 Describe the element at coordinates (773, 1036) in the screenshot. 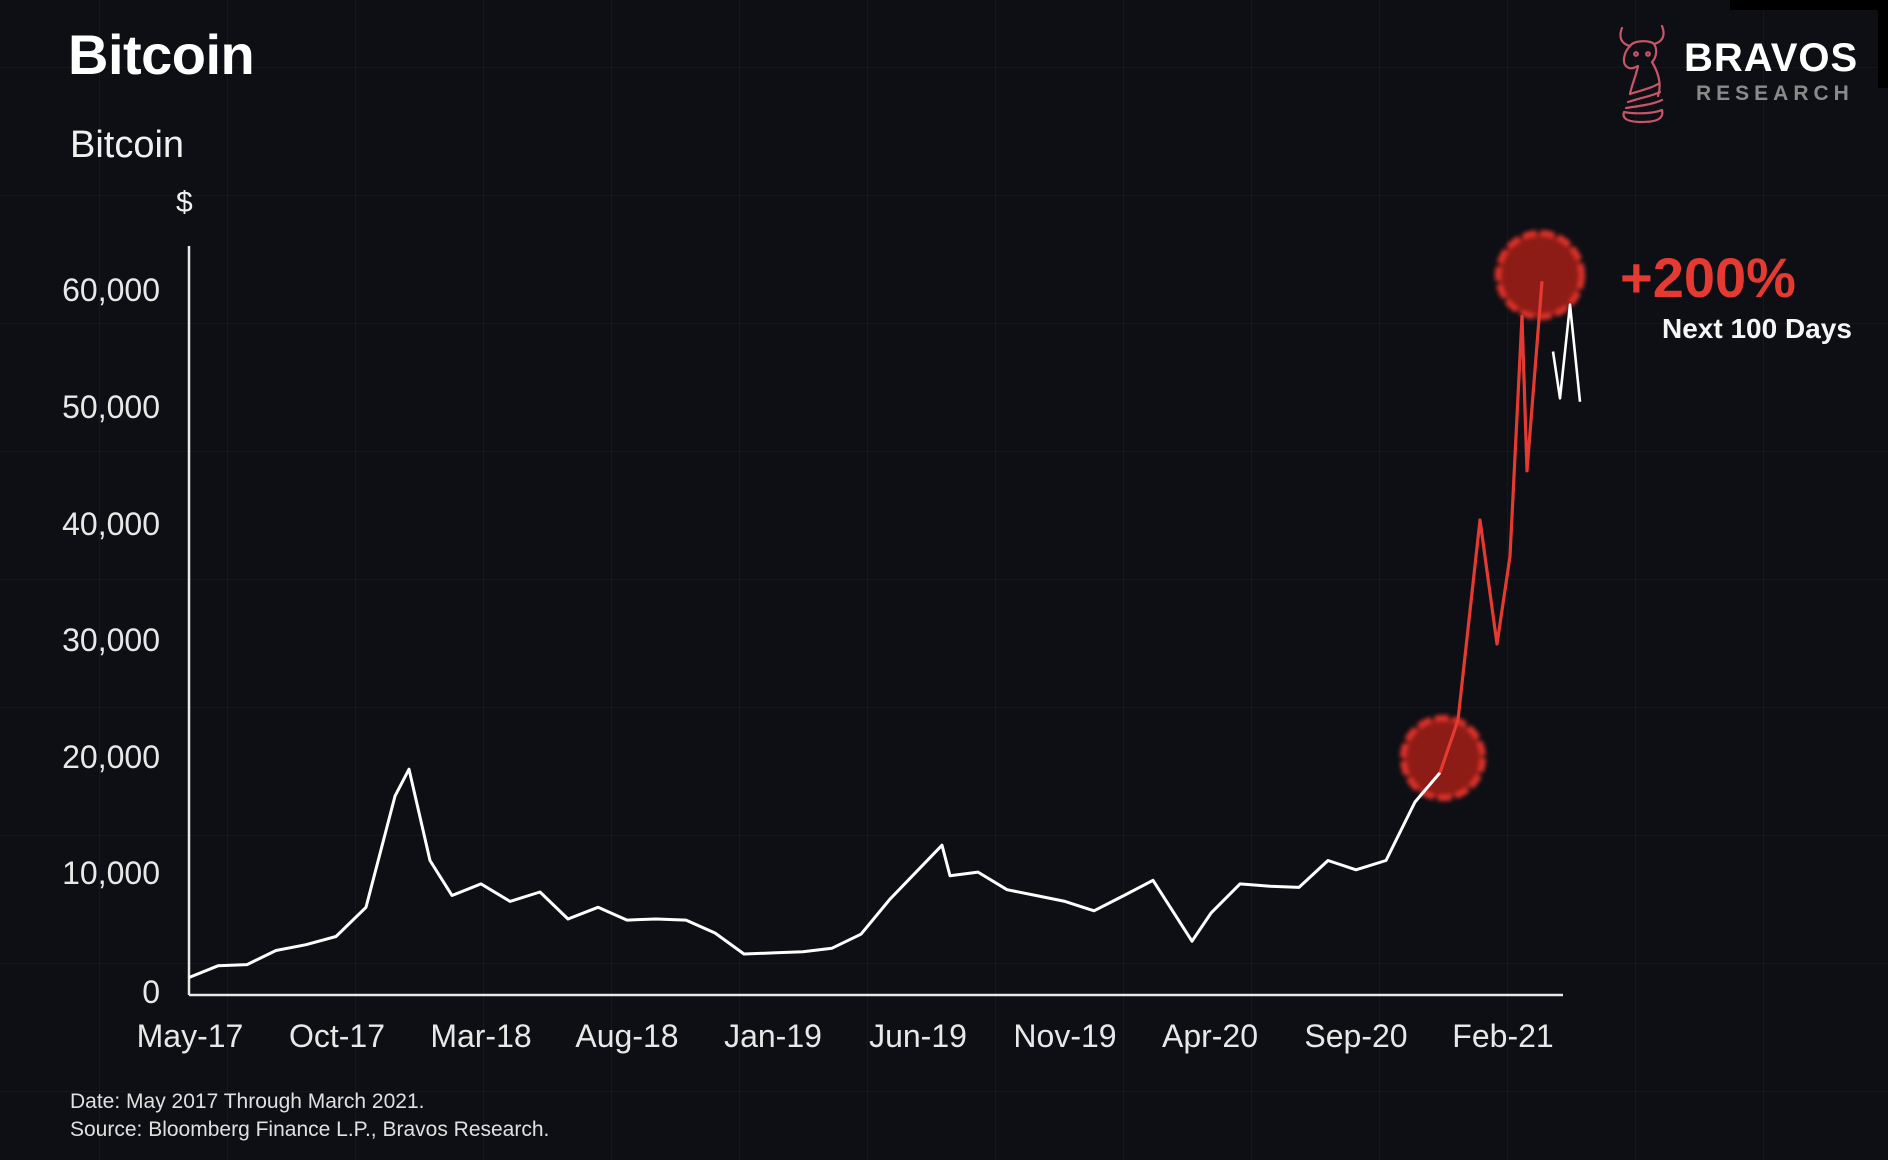

I see `x-tick-label: Jan-19` at that location.